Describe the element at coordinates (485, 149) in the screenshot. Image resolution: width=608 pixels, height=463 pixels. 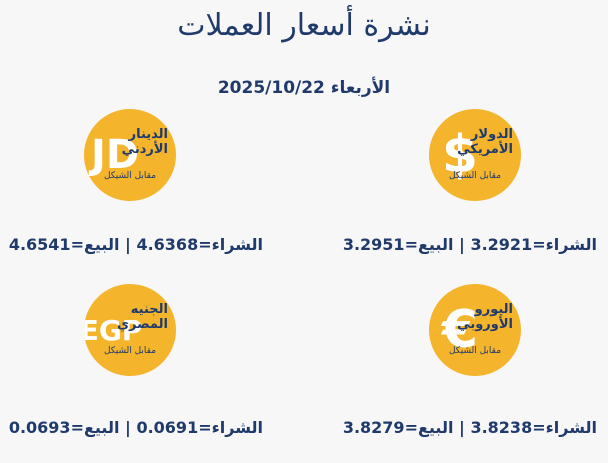
I see `name-line: الأمريكي` at that location.